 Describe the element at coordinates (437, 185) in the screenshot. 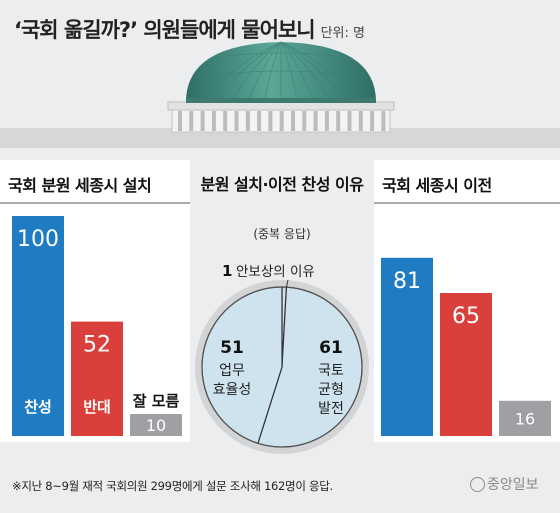

I see `right-panel-title: 국회 세종시 이전` at that location.